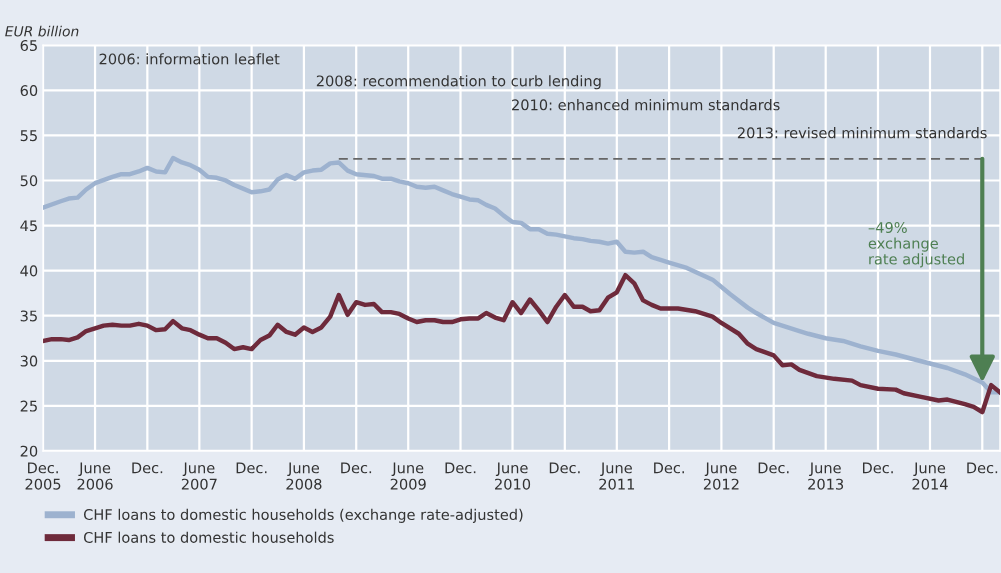 The height and width of the screenshot is (573, 1001). Describe the element at coordinates (208, 537) in the screenshot. I see `legend-label: CHF loans to domestic households` at that location.